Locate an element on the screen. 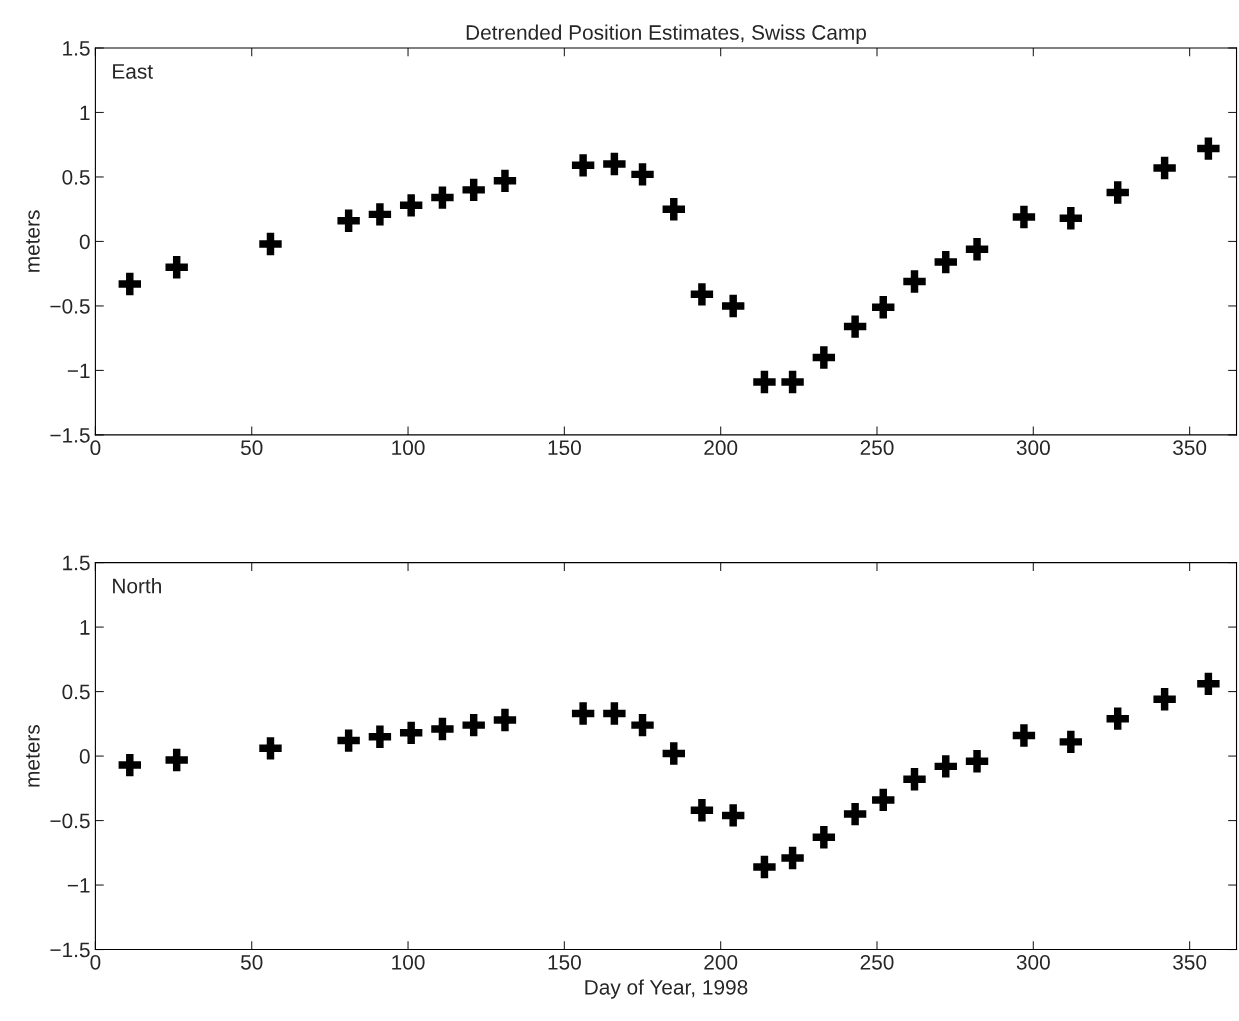 The width and height of the screenshot is (1239, 1021). annotation: East is located at coordinates (133, 71).